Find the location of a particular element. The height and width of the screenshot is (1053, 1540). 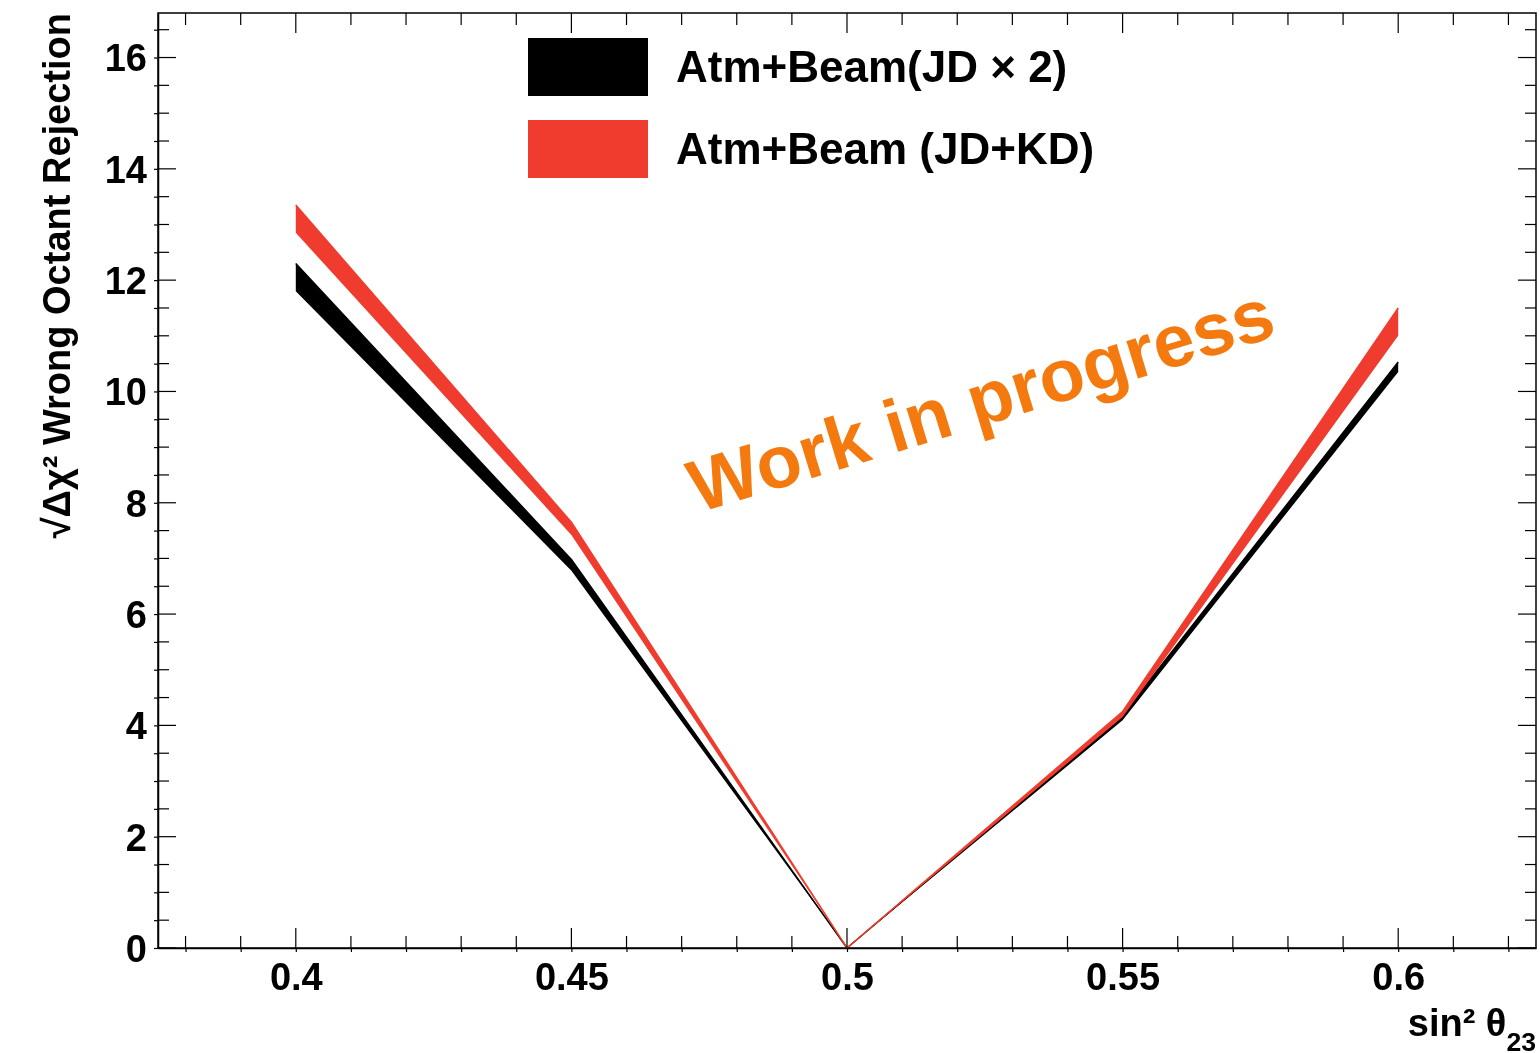

x-tick-label: 0.4 is located at coordinates (296, 976).